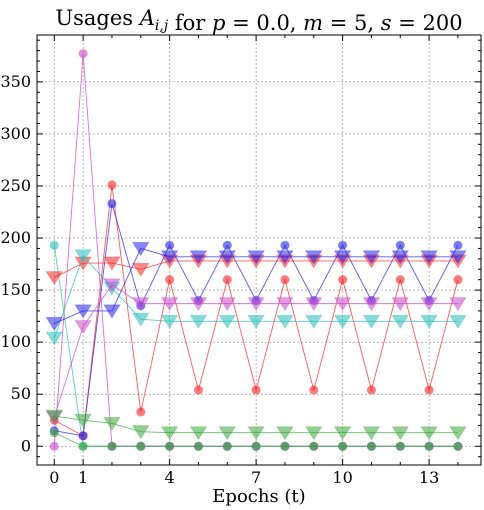  What do you see at coordinates (15, 289) in the screenshot?
I see `y-tick-label: 150` at bounding box center [15, 289].